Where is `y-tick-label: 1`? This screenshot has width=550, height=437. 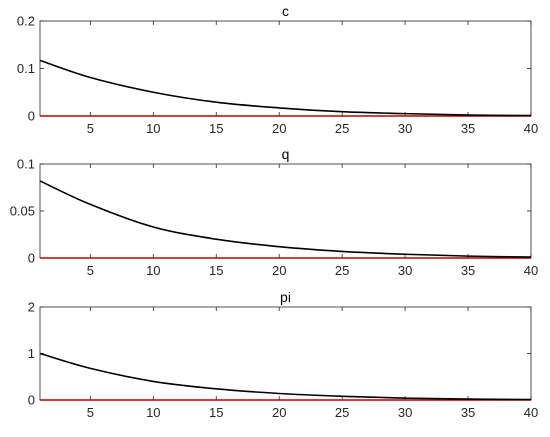
y-tick-label: 1 is located at coordinates (31, 353).